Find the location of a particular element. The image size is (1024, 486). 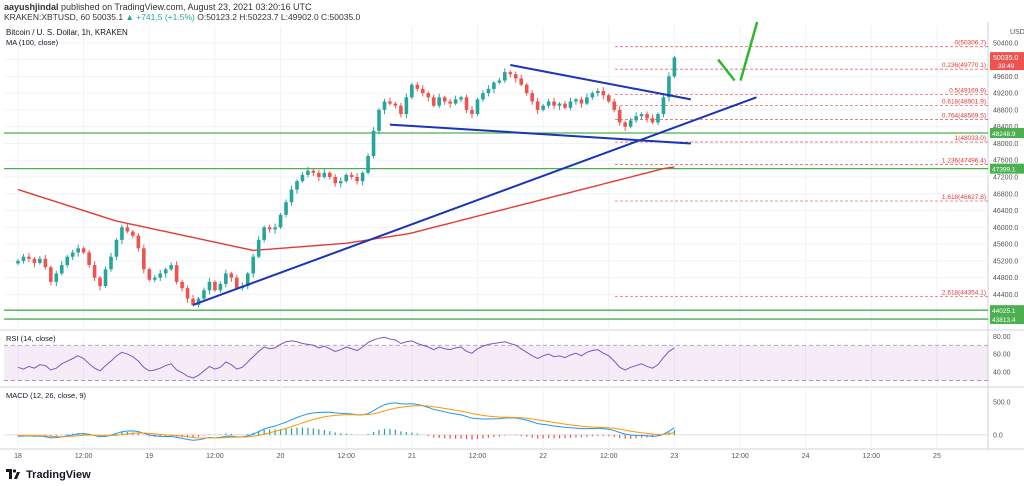

fib-level-label: 2.618(44354.1) is located at coordinates (964, 292).